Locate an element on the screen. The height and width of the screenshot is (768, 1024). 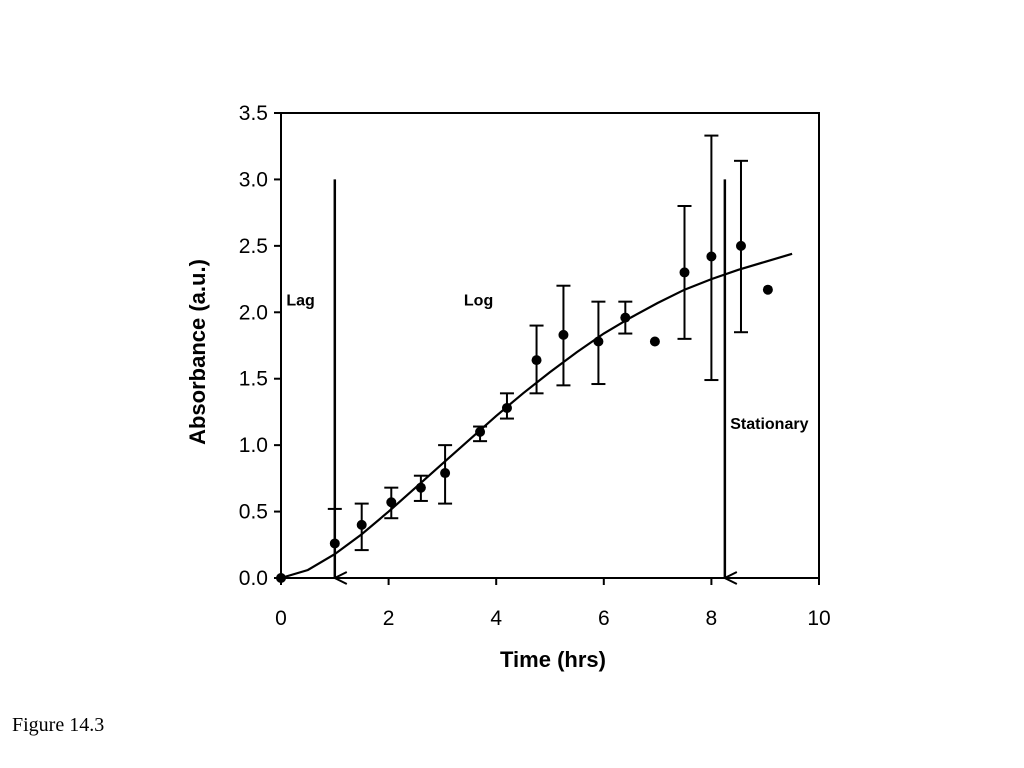
y-axis-ticks: 0.0 0.5 1.0 1.5 2.0 2.5 3.0 3.5 is located at coordinates (260, 346).